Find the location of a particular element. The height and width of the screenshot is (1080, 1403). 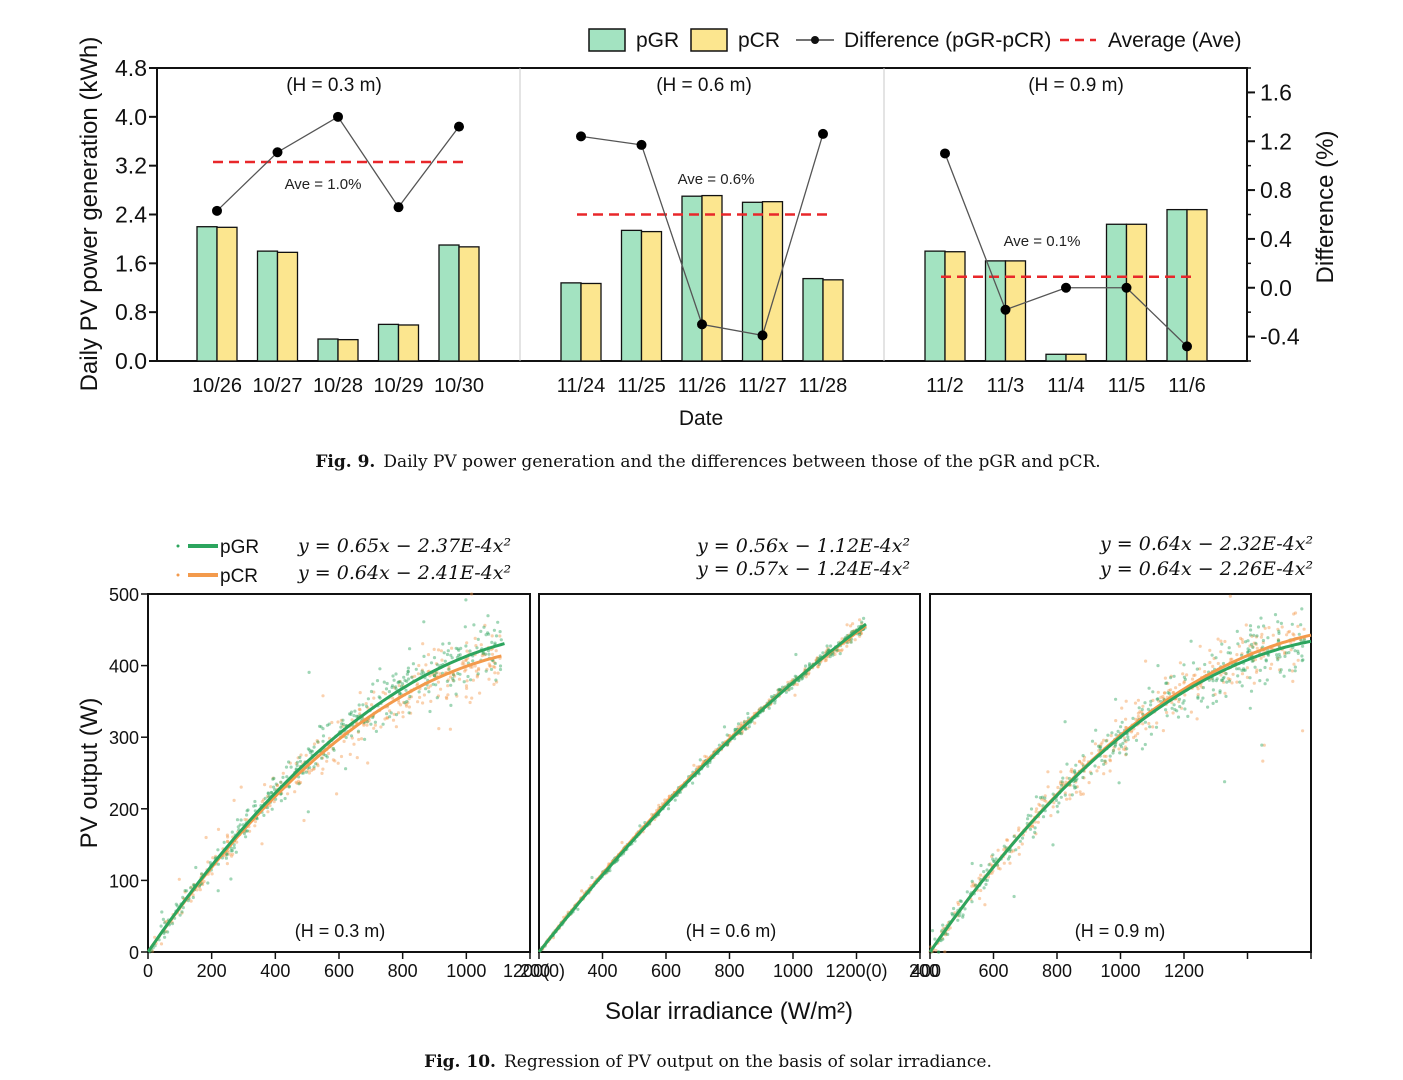

legend-dot-pgr is located at coordinates (178, 546).